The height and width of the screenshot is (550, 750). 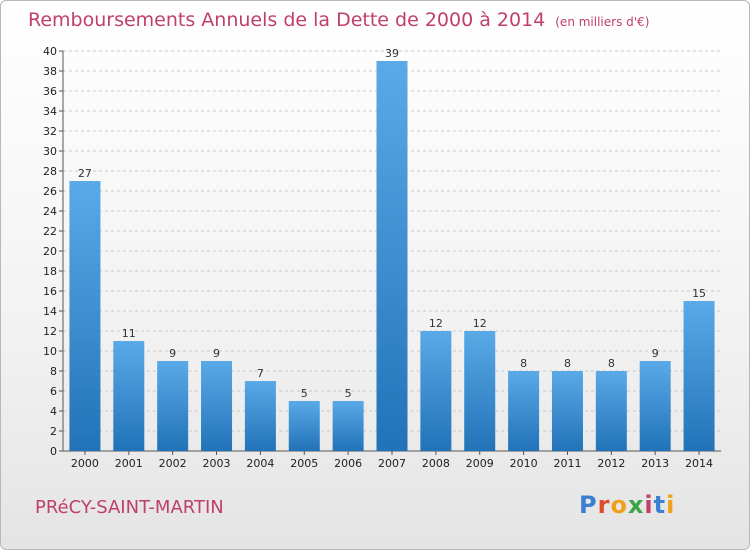 I want to click on x-tick-label: 2004, so click(x=260, y=463).